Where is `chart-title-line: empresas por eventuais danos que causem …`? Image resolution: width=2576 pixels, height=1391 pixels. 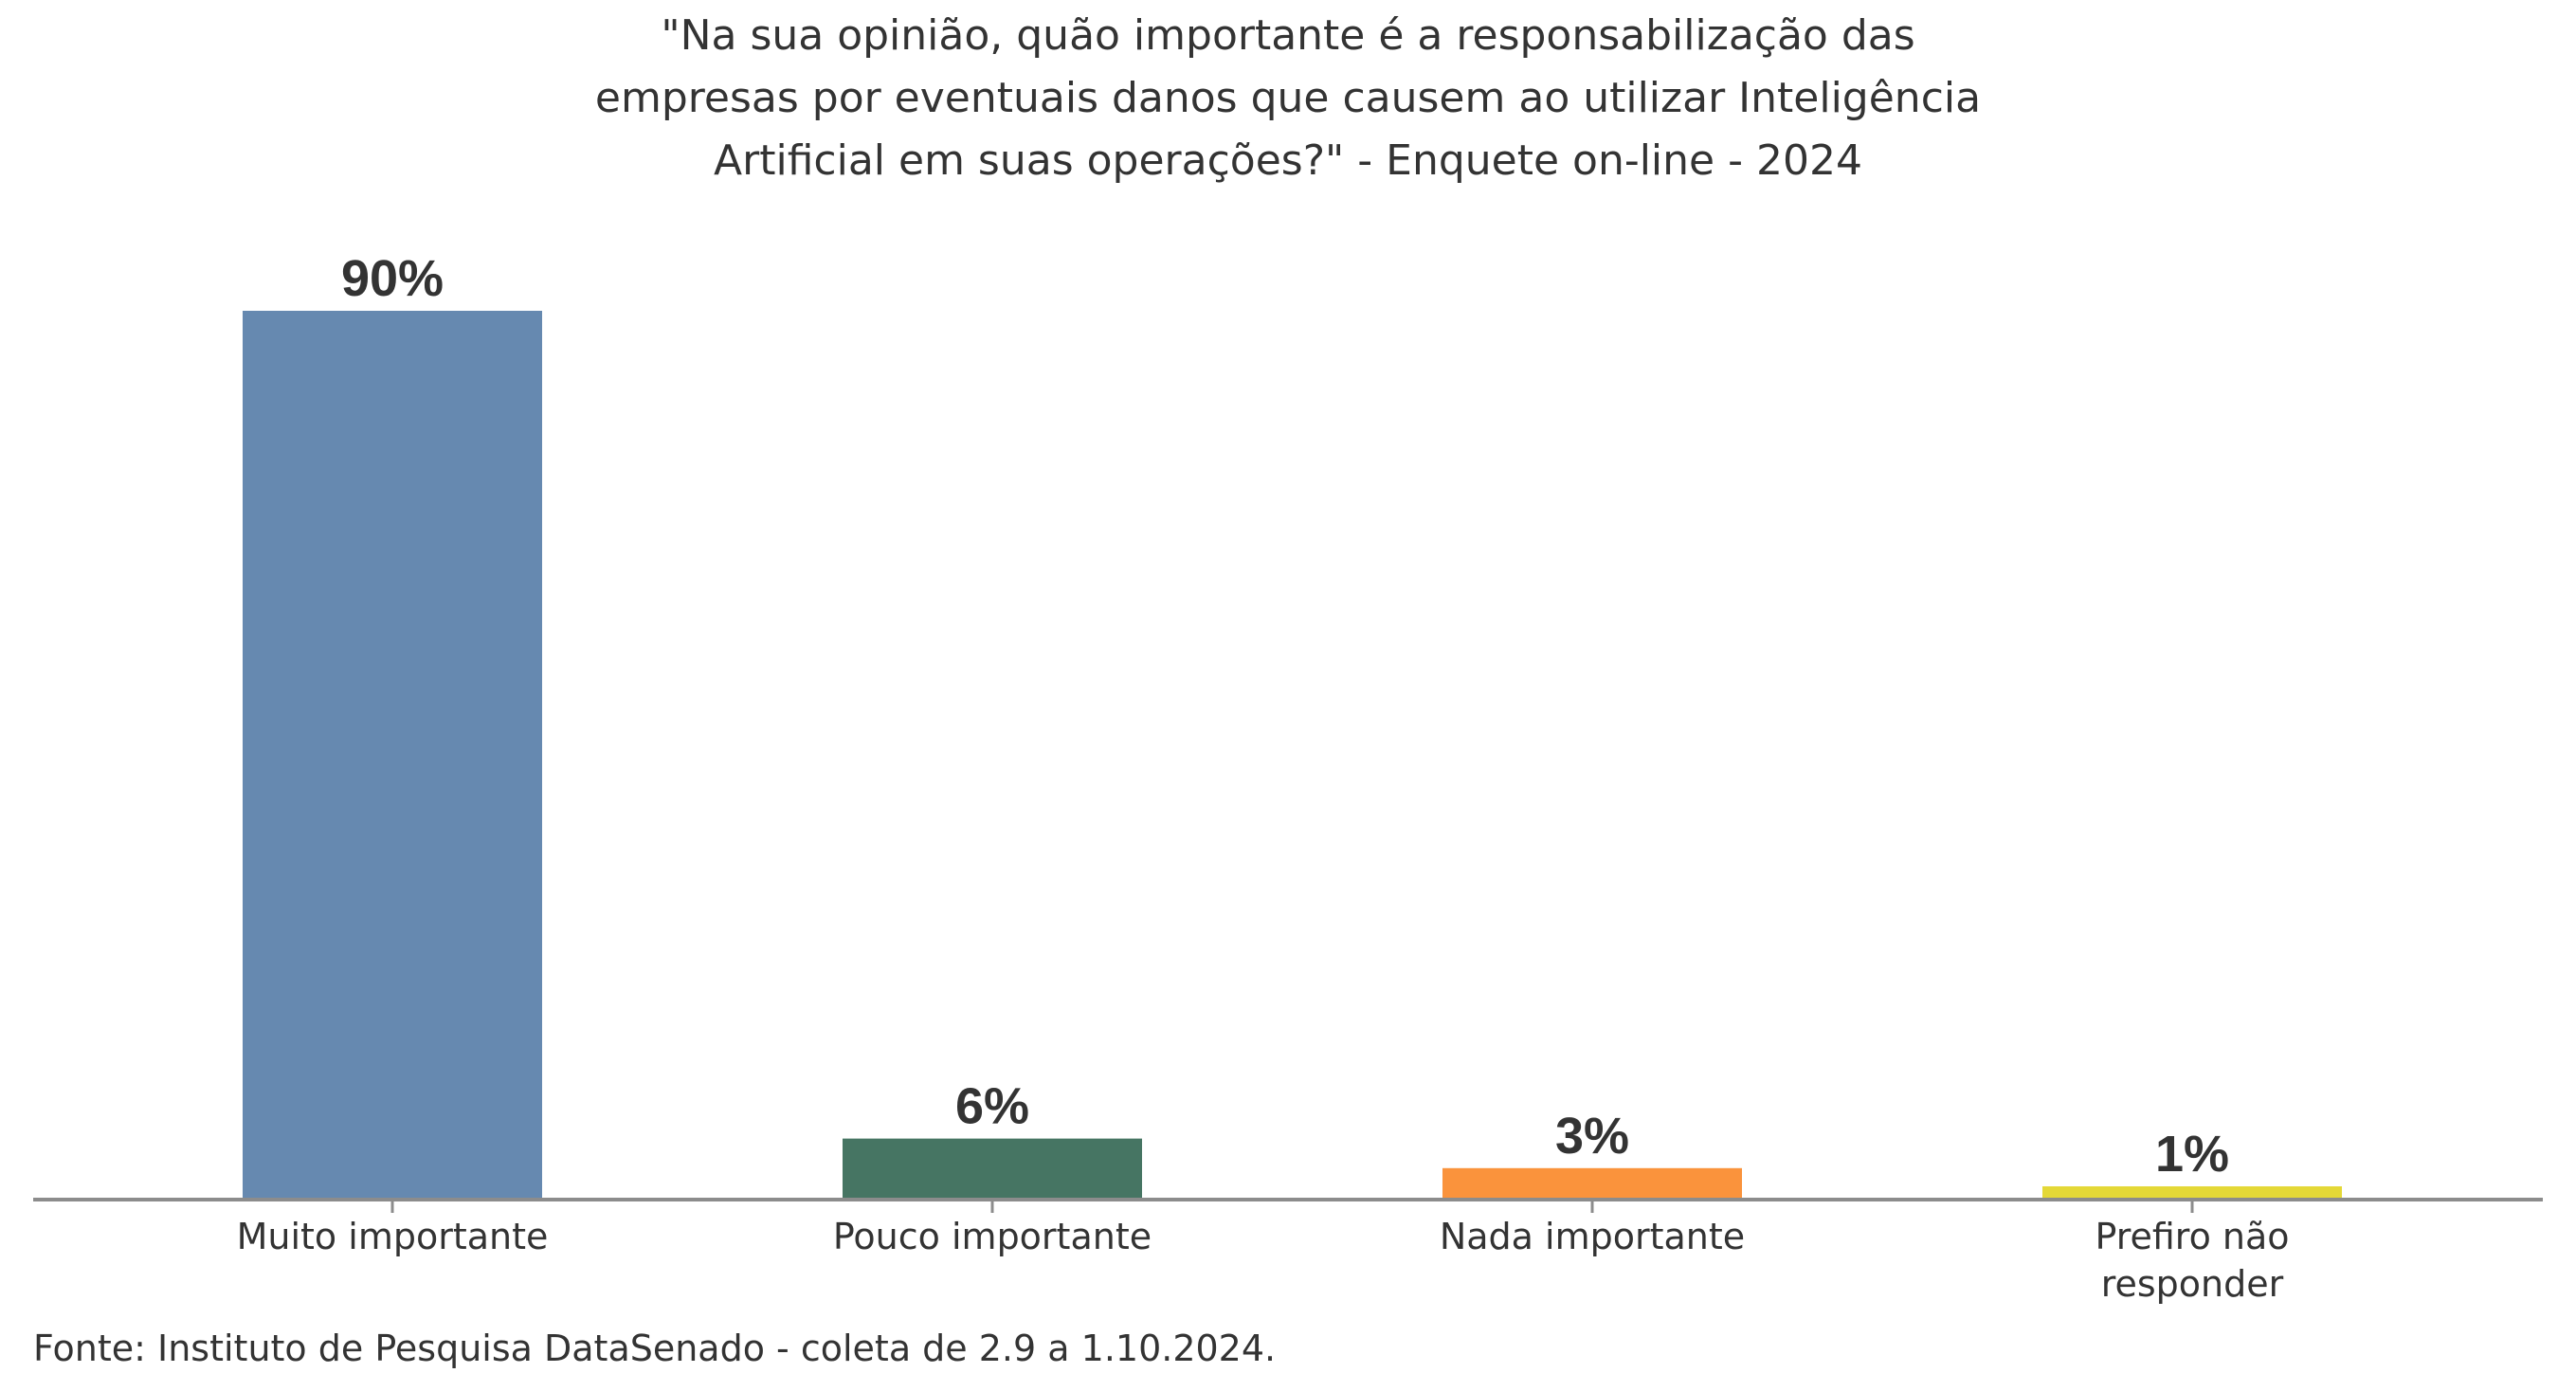
chart-title-line: empresas por eventuais danos que causem … is located at coordinates (1288, 98).